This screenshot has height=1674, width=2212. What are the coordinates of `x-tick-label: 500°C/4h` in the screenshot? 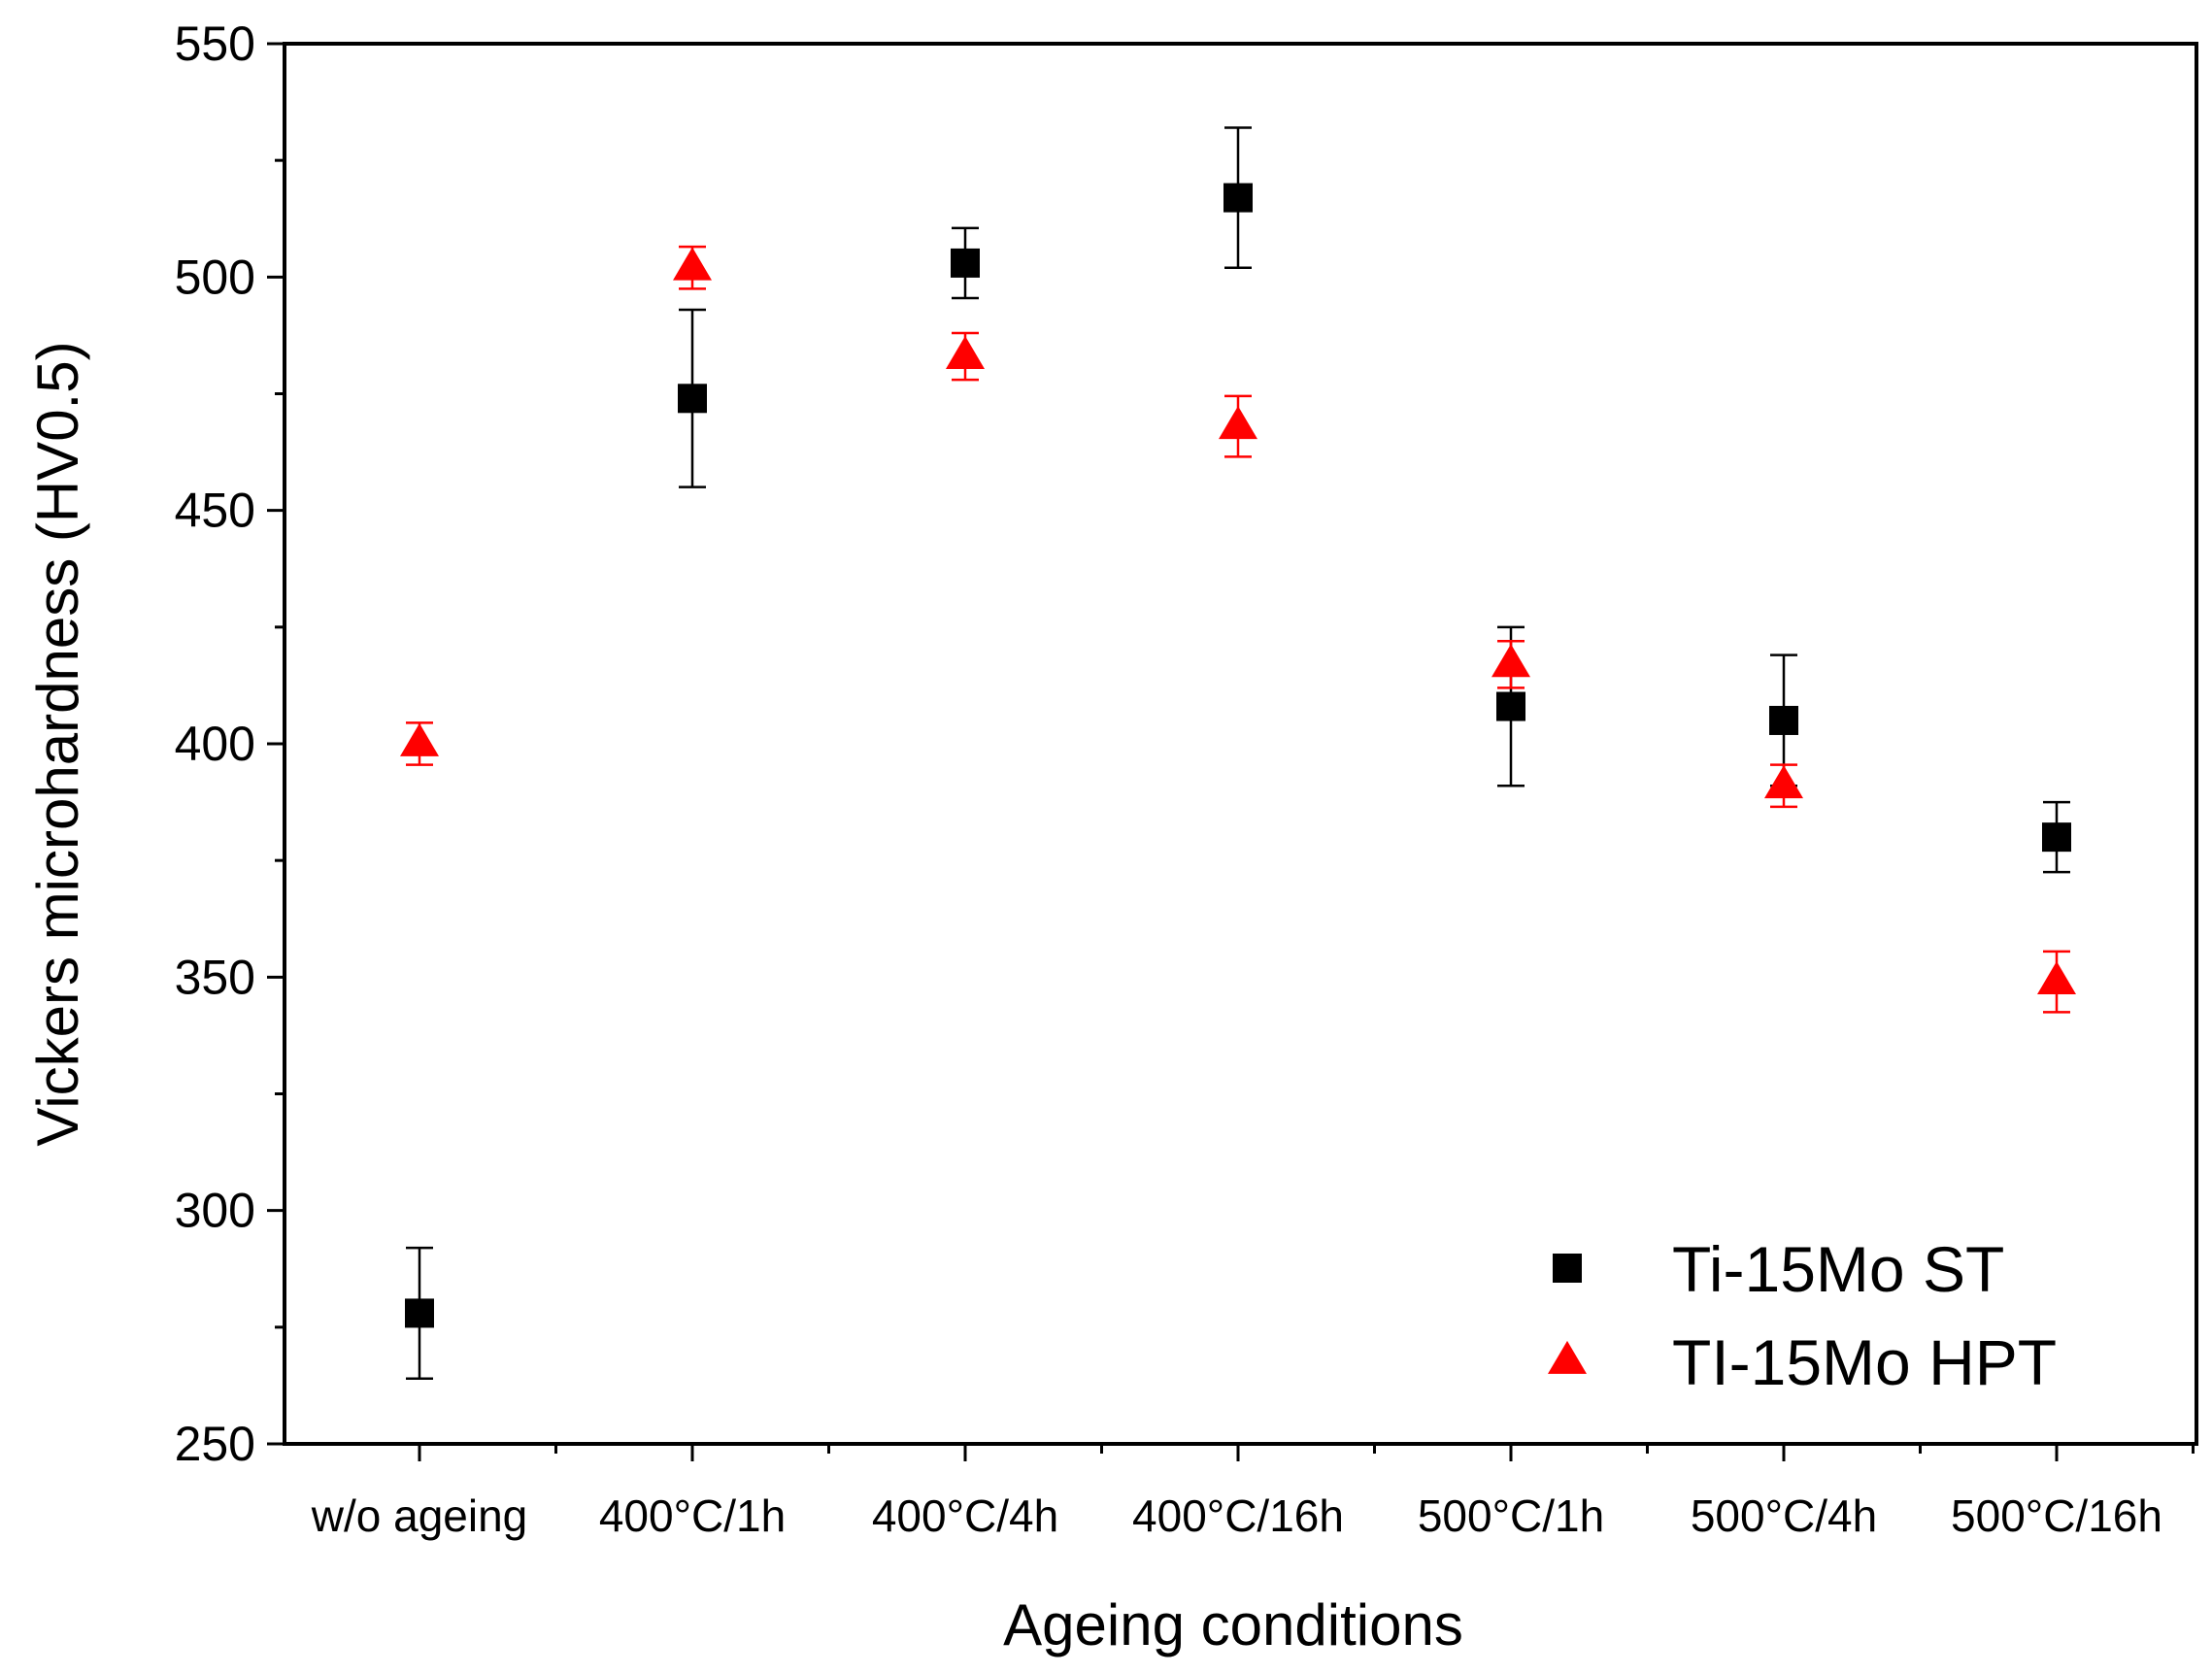 It's located at (1784, 1516).